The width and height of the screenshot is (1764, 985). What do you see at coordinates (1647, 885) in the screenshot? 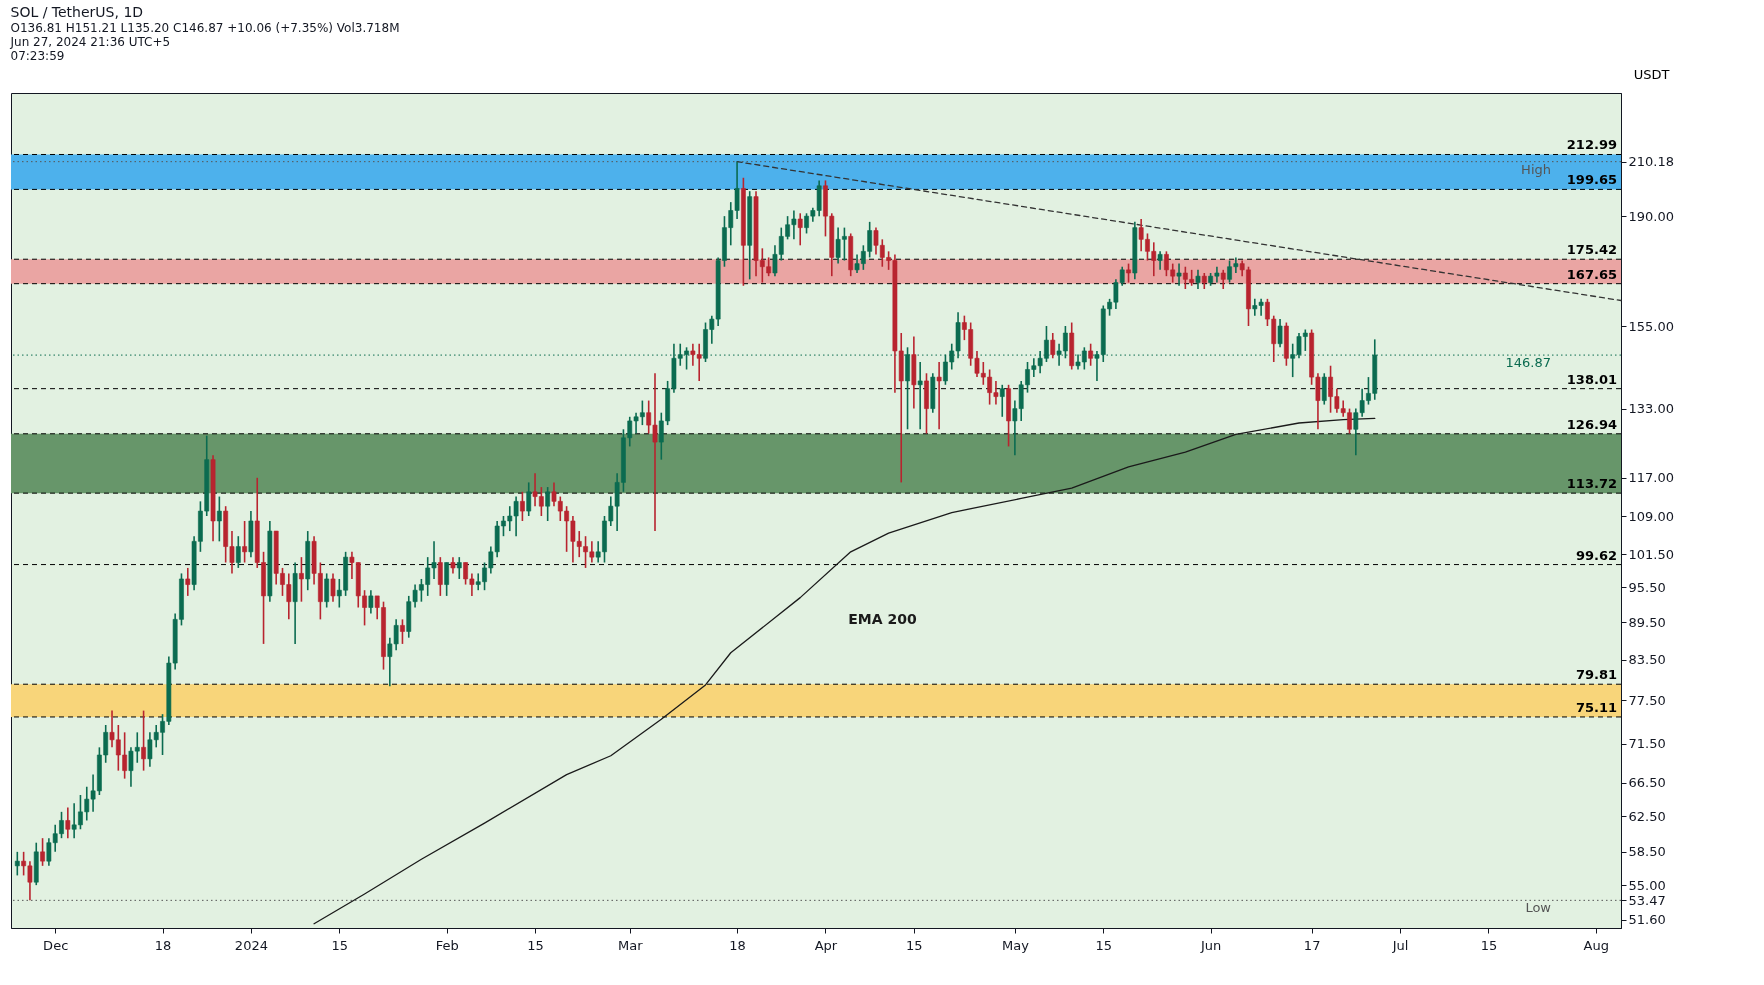
I see `y-tick-label: 55.00` at bounding box center [1647, 885].